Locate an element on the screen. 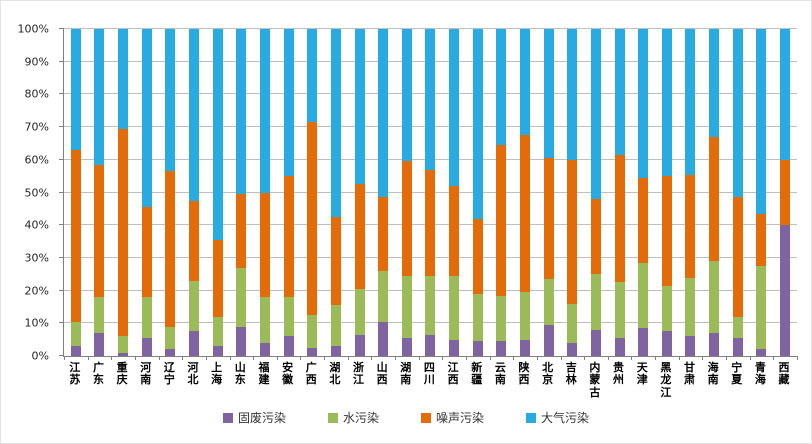 The width and height of the screenshot is (812, 444). legend-label-air: 大气污染 is located at coordinates (565, 418).